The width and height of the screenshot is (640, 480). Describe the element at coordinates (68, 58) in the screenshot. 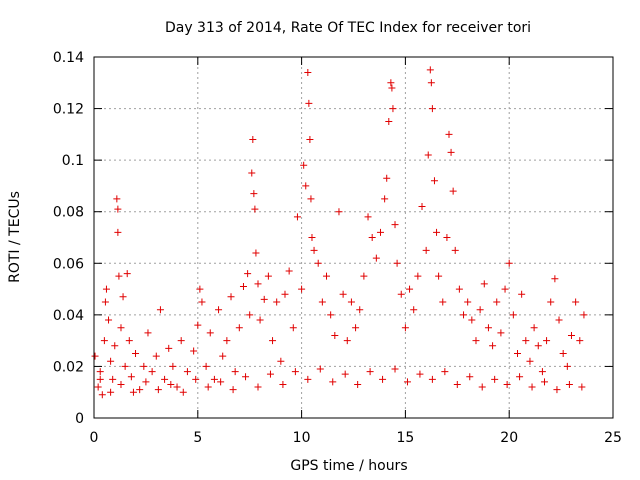

I see `y-tick-label: 0.14` at that location.